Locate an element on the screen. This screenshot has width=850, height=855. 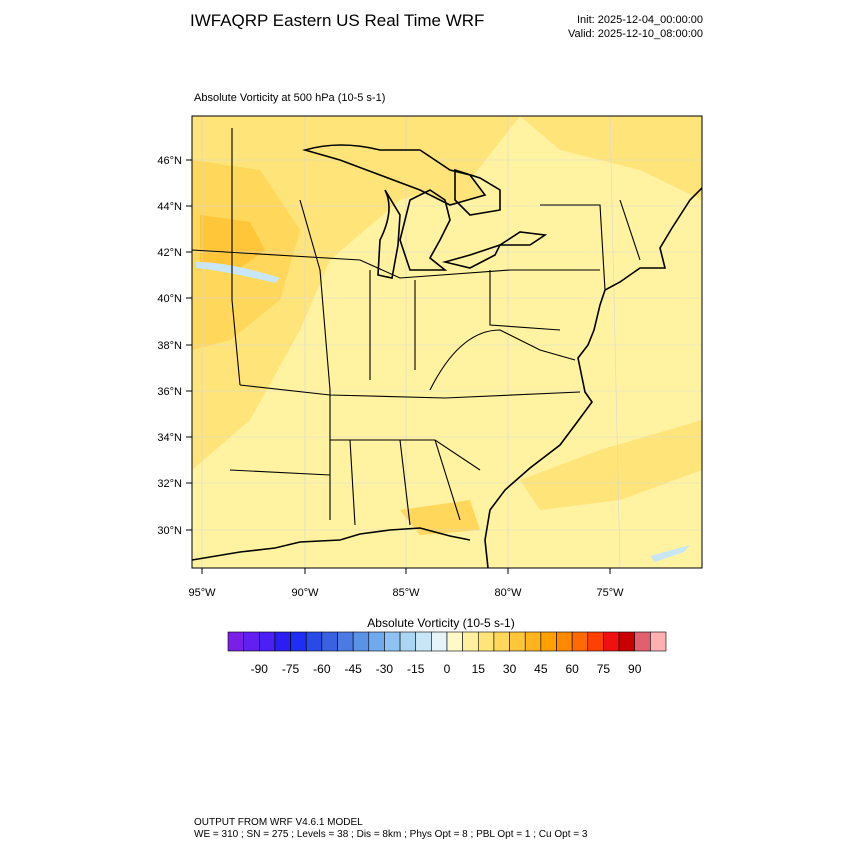
colorbar-label: -30 is located at coordinates (385, 669).